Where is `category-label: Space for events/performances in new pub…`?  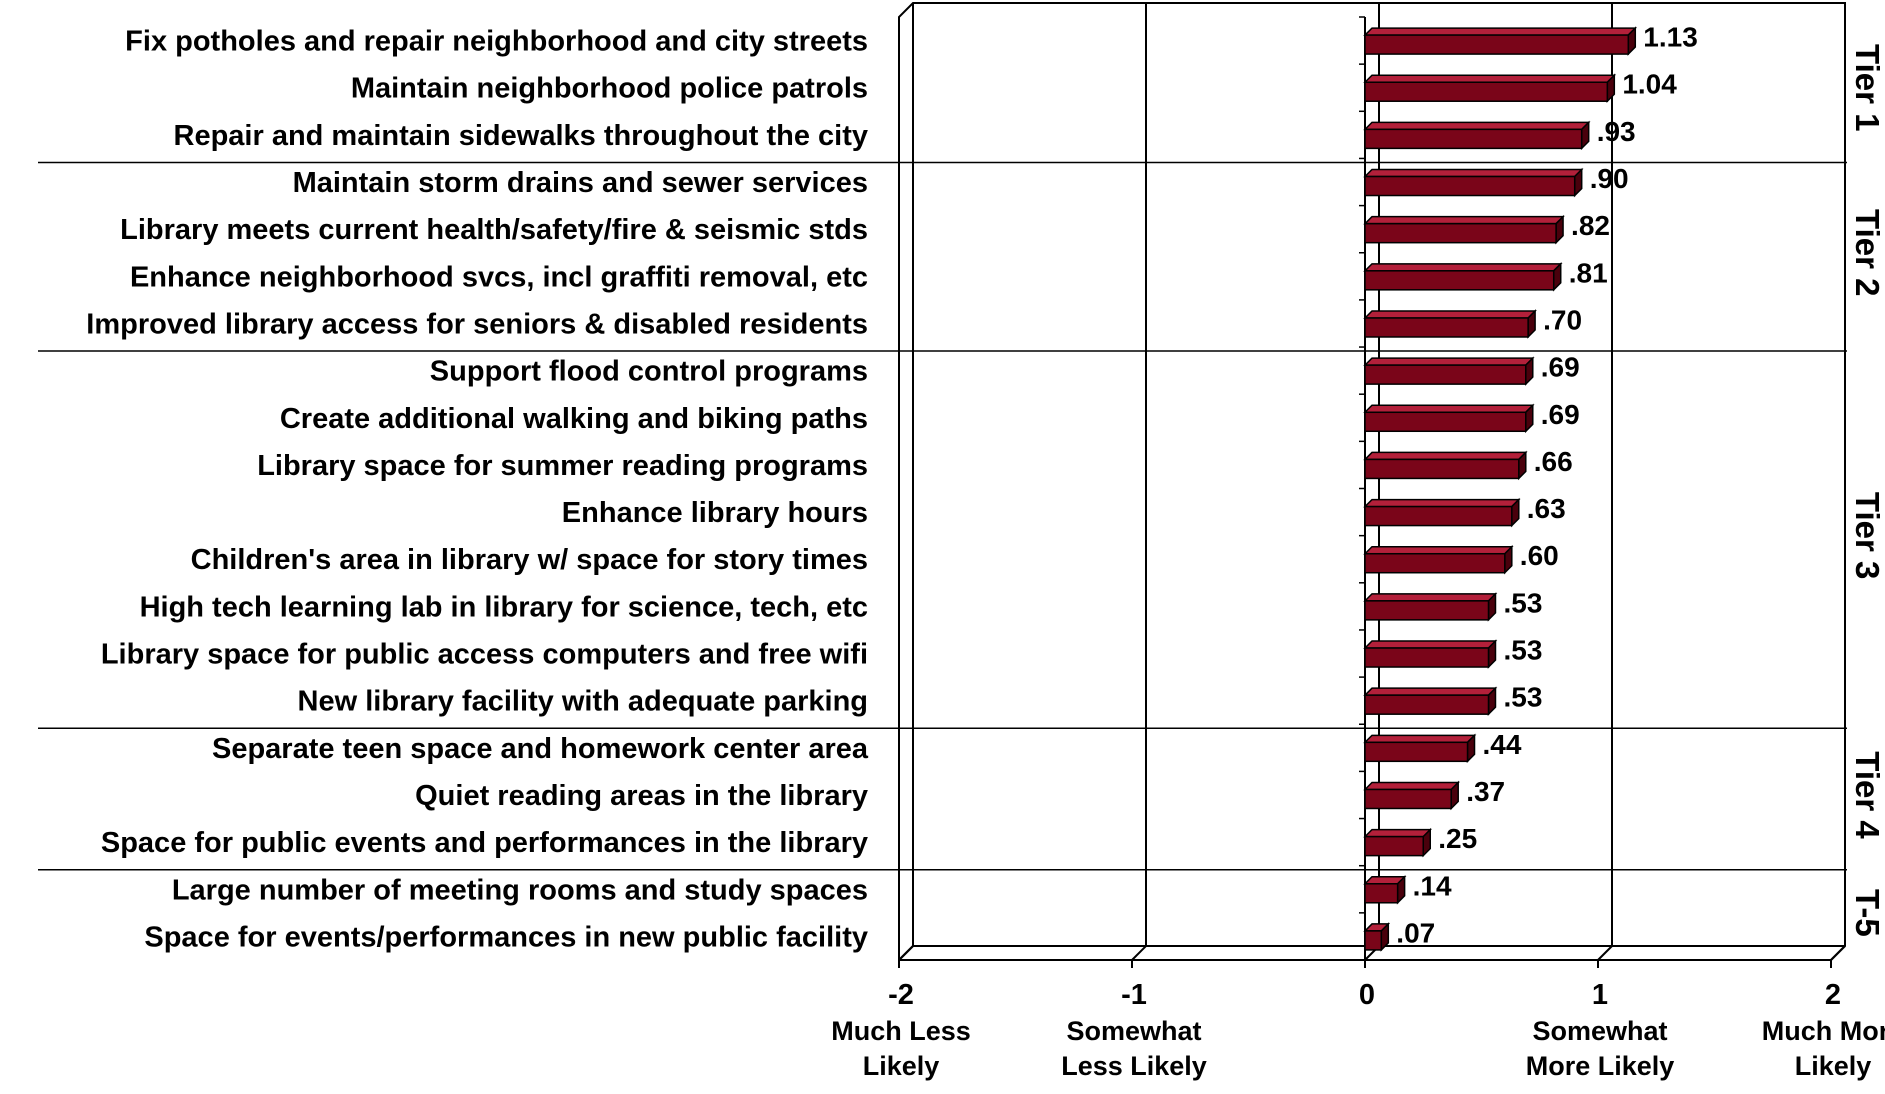 category-label: Space for events/performances in new pub… is located at coordinates (506, 937).